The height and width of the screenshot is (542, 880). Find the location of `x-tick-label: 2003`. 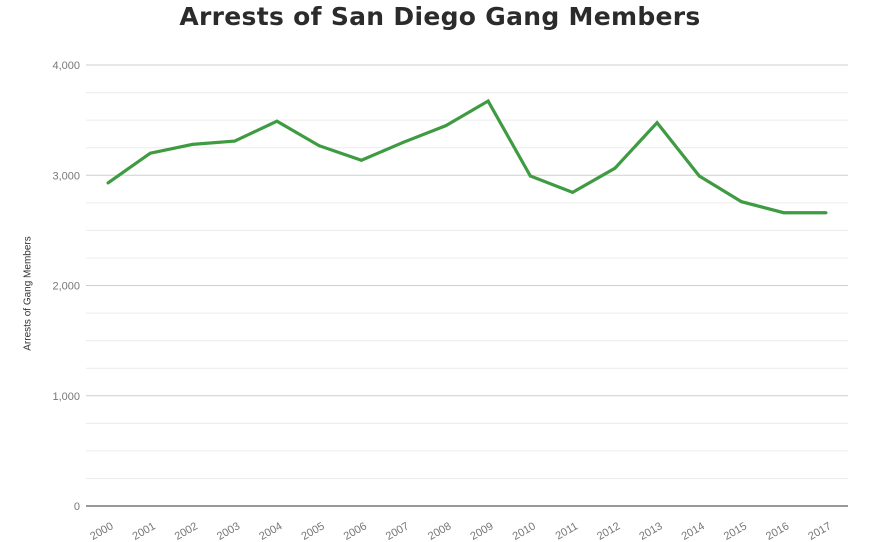

x-tick-label: 2003 is located at coordinates (228, 531).